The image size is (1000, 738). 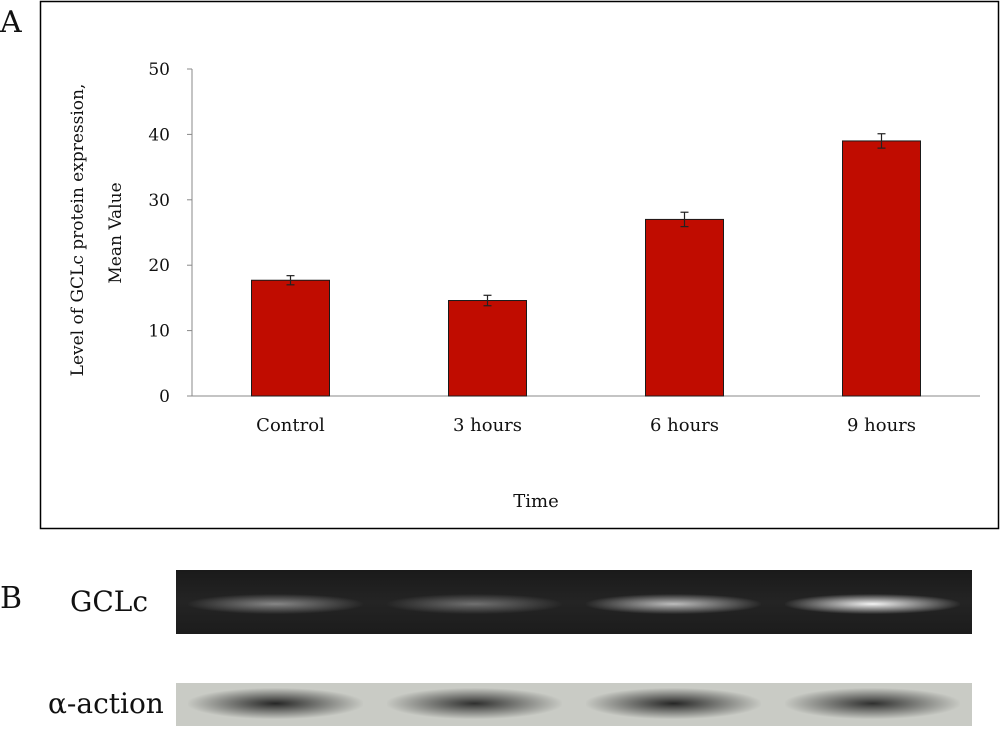 What do you see at coordinates (574, 602) in the screenshot?
I see `gclc-blot-image` at bounding box center [574, 602].